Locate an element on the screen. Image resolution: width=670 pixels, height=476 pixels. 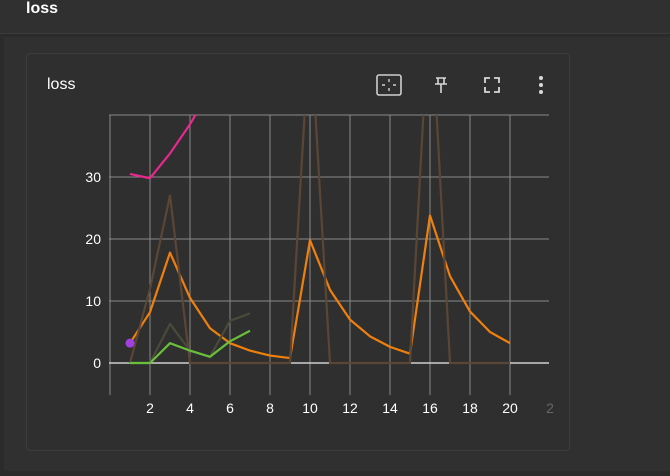
y-tick-label: 0 is located at coordinates (97, 363).